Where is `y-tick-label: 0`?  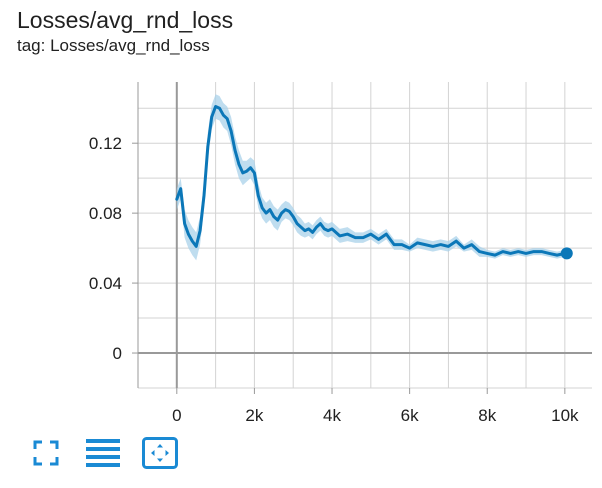
y-tick-label: 0 is located at coordinates (117, 353).